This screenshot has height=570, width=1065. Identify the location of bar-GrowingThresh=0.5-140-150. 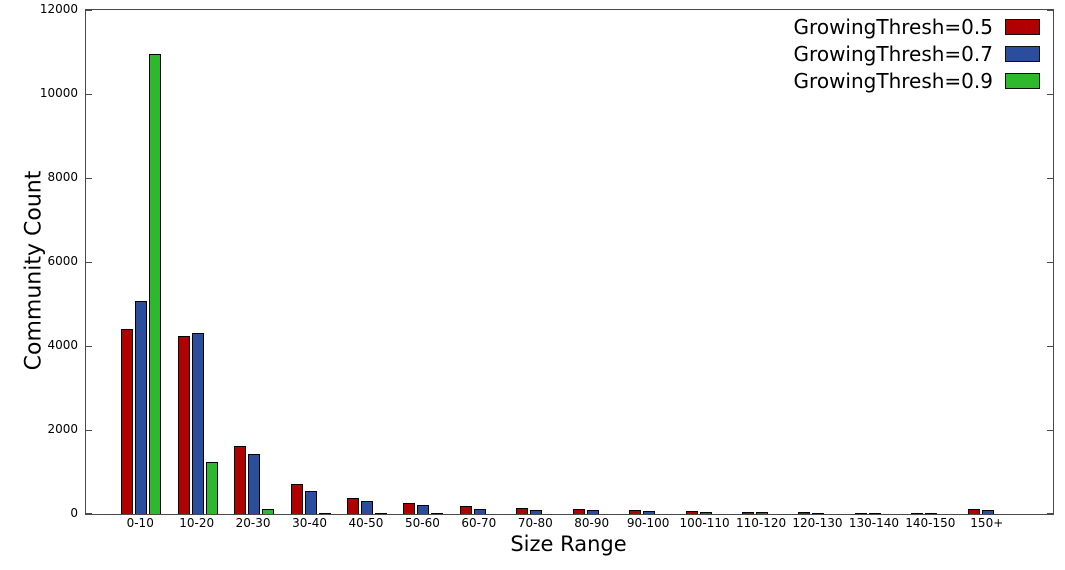
(917, 513).